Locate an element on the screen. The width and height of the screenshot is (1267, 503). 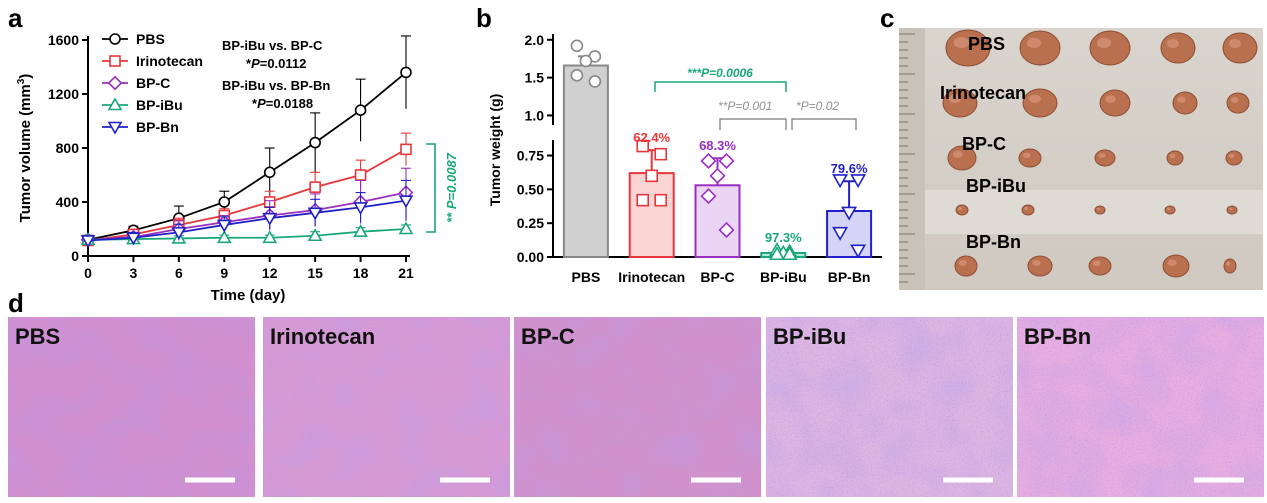
bar-group-pbs: PBS is located at coordinates (585, 162).